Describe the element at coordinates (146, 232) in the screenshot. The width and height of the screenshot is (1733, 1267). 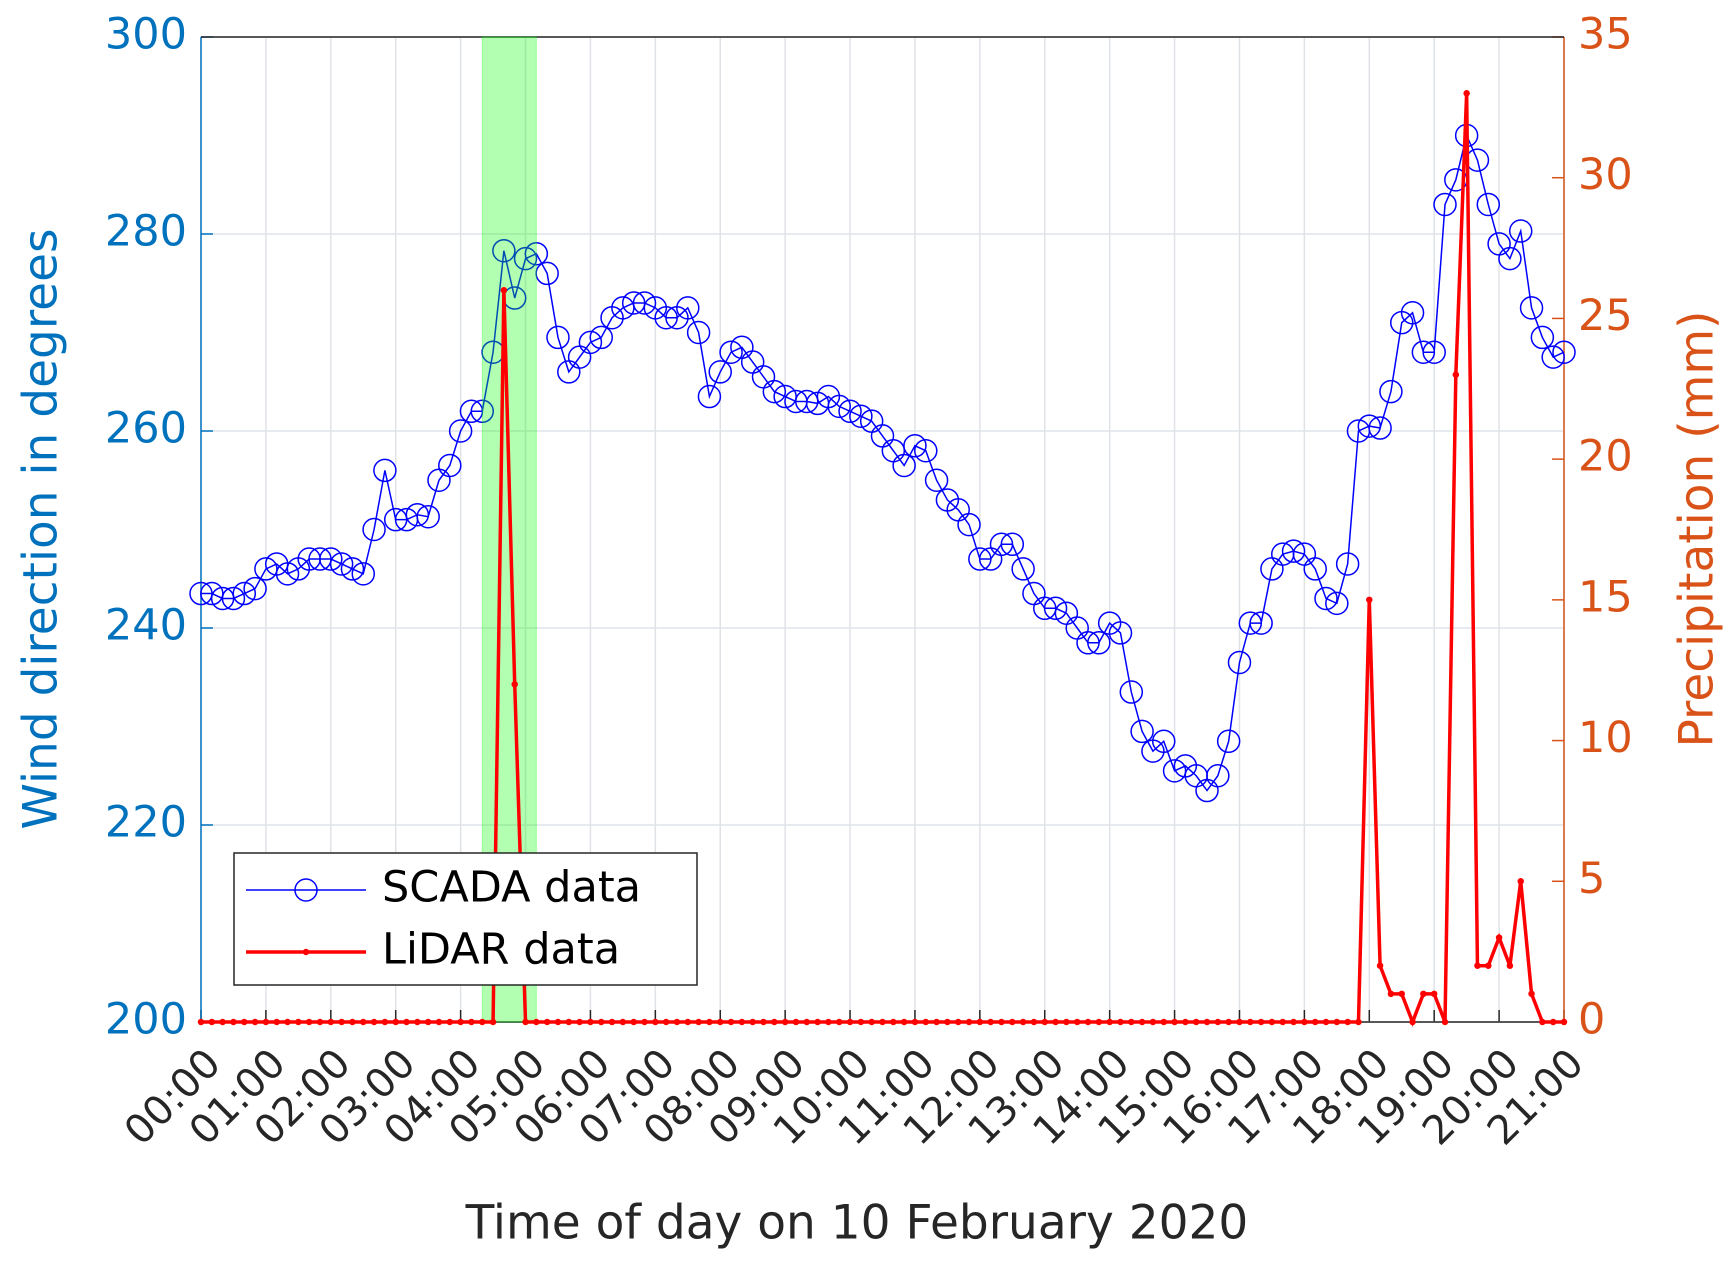
I see `y-tick-label: 280` at that location.